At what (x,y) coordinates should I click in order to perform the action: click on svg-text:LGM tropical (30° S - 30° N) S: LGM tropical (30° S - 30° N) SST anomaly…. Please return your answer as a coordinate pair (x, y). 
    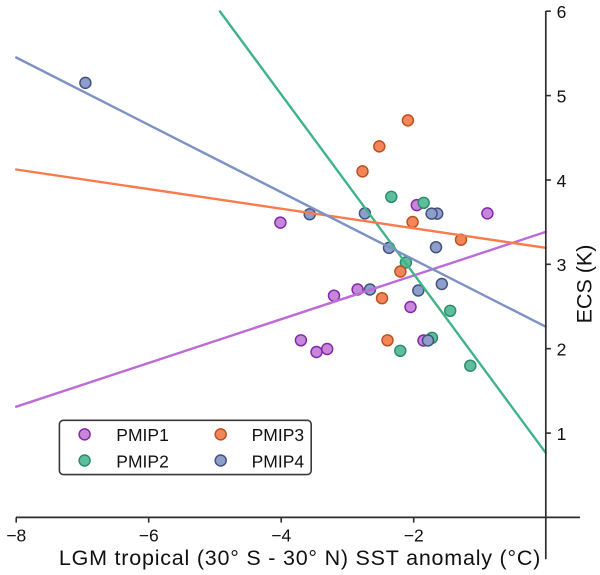
    Looking at the image, I should click on (300, 558).